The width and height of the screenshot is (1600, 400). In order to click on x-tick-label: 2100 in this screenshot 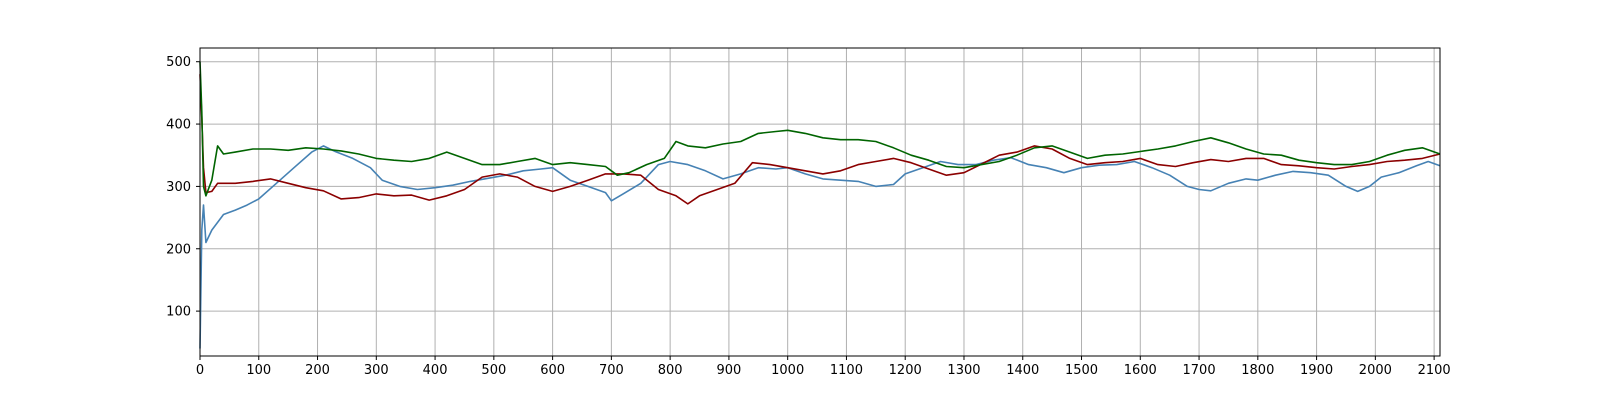, I will do `click(1434, 370)`.